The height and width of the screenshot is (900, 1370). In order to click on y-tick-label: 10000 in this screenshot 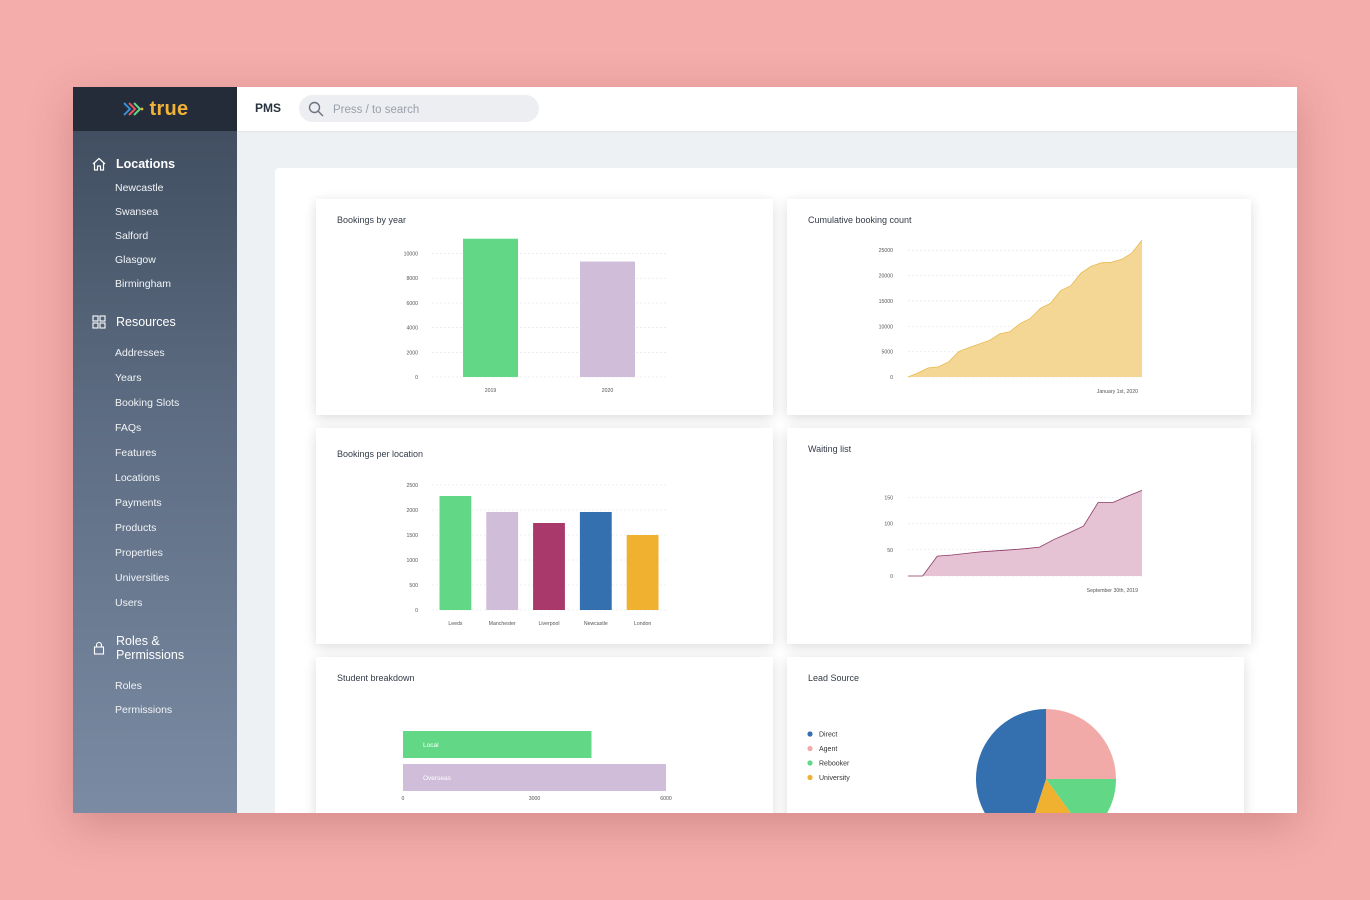, I will do `click(411, 255)`.